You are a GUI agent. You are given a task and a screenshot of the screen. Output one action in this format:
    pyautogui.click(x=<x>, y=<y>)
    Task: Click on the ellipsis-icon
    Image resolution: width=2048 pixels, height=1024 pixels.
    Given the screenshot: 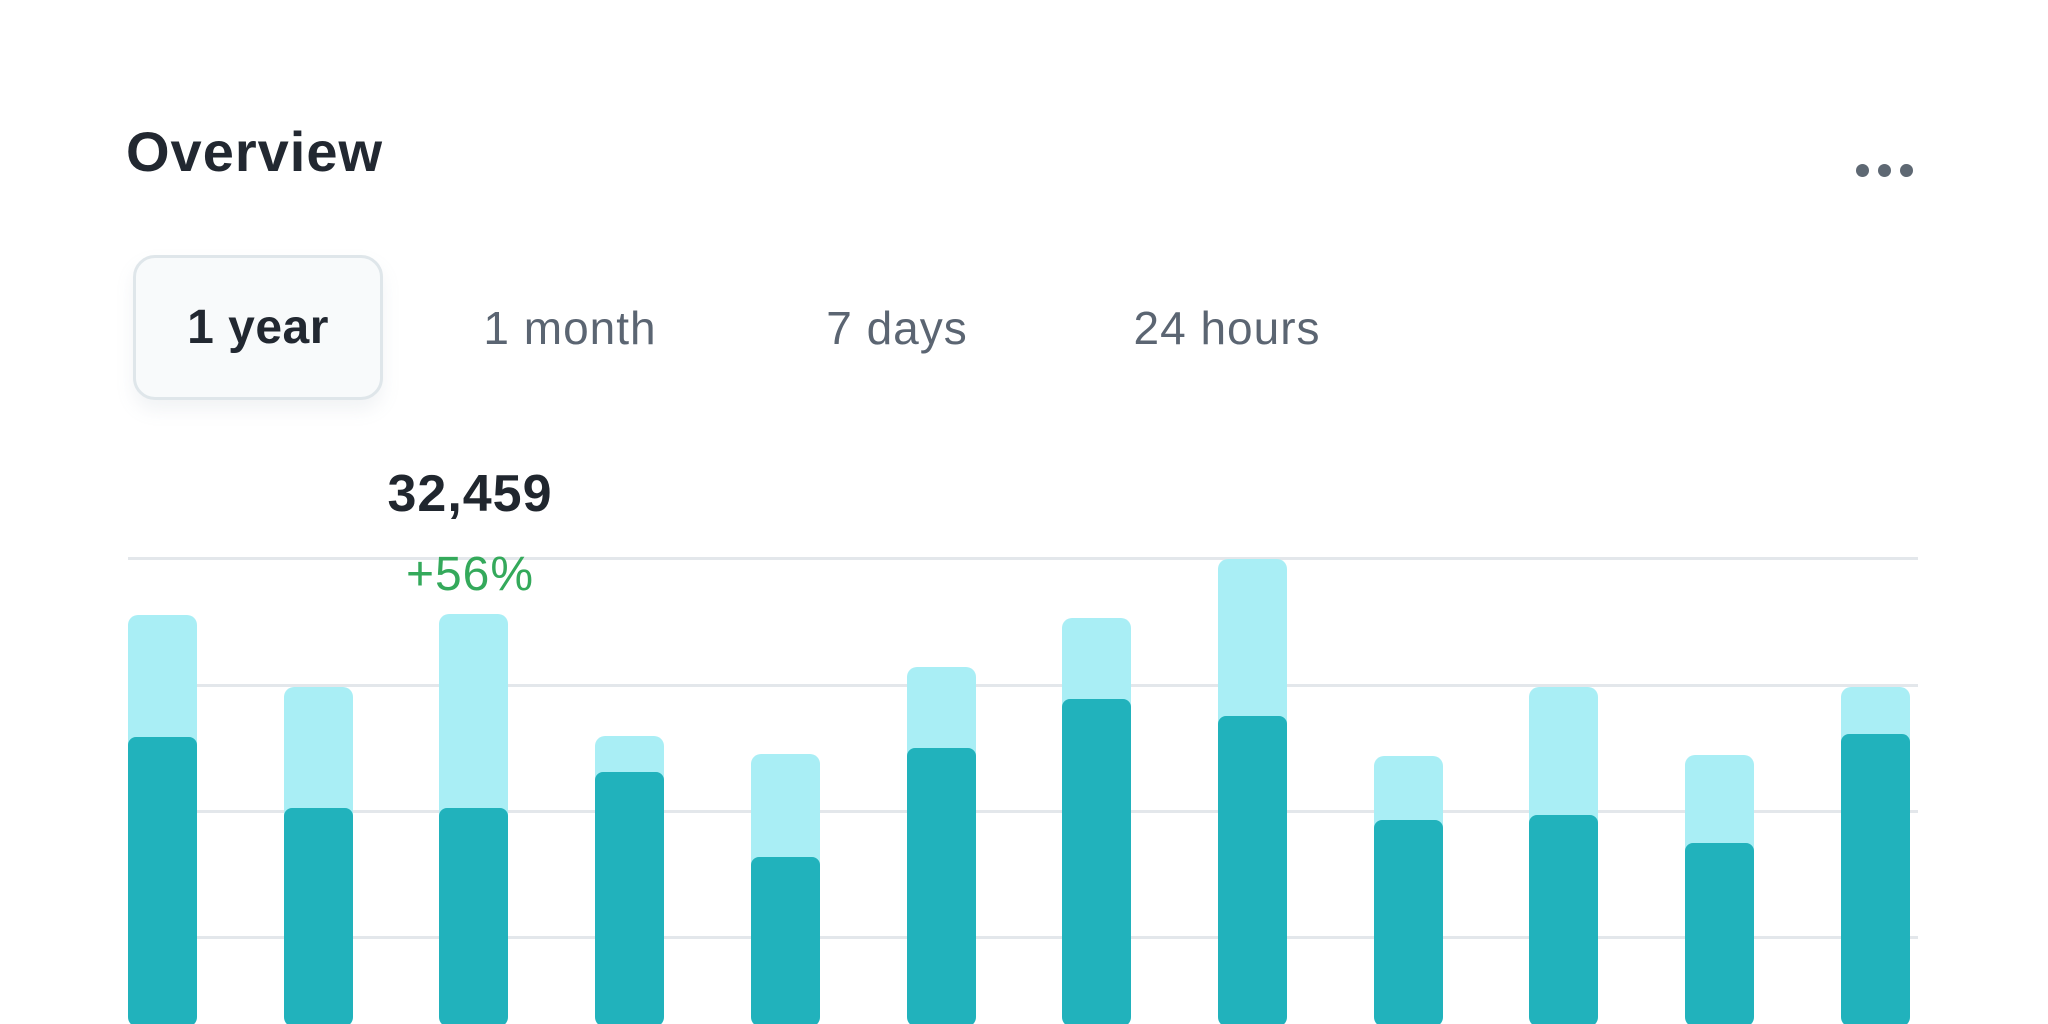 What is the action you would take?
    pyautogui.click(x=1884, y=170)
    